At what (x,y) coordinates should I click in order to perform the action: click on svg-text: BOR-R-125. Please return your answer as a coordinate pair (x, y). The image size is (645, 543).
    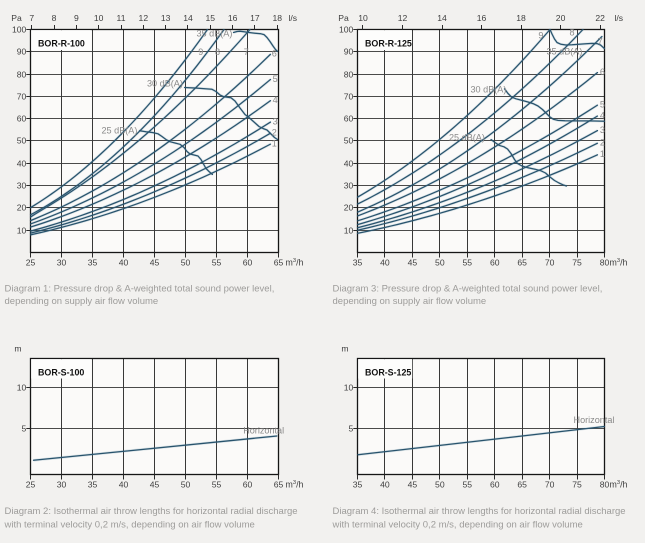
    Looking at the image, I should click on (388, 43).